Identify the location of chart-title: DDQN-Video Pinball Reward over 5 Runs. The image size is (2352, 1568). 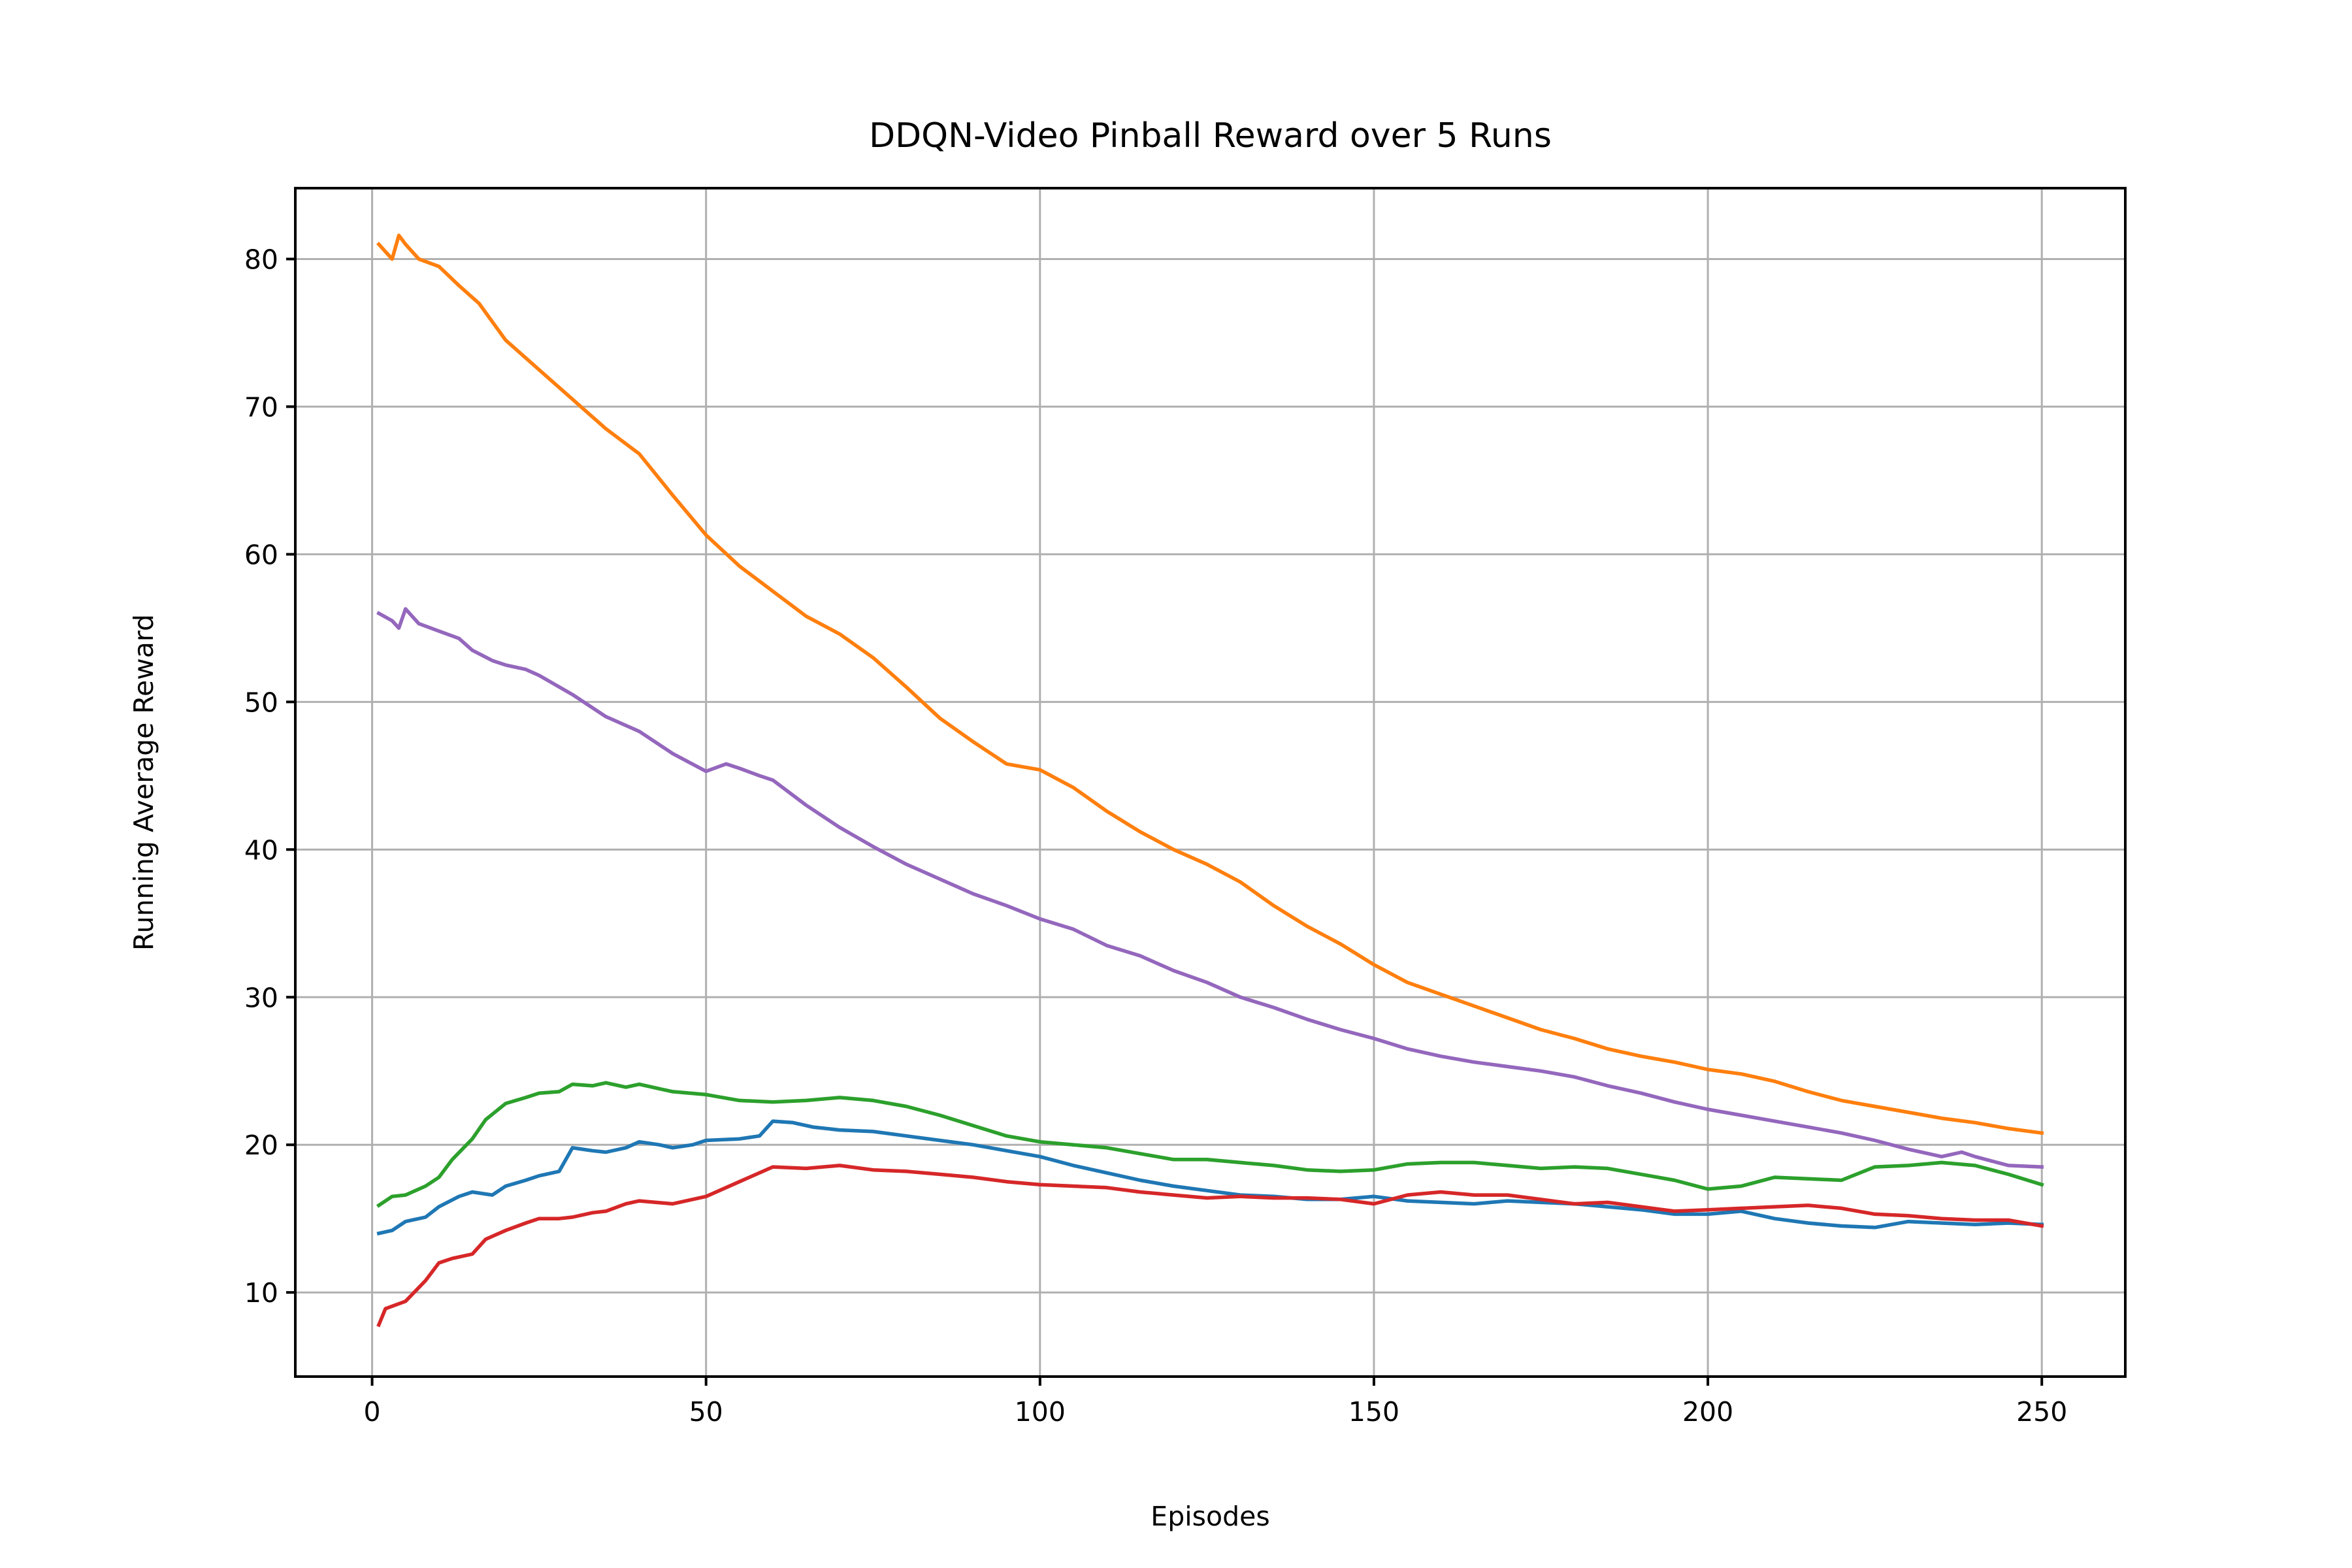
(1210, 135).